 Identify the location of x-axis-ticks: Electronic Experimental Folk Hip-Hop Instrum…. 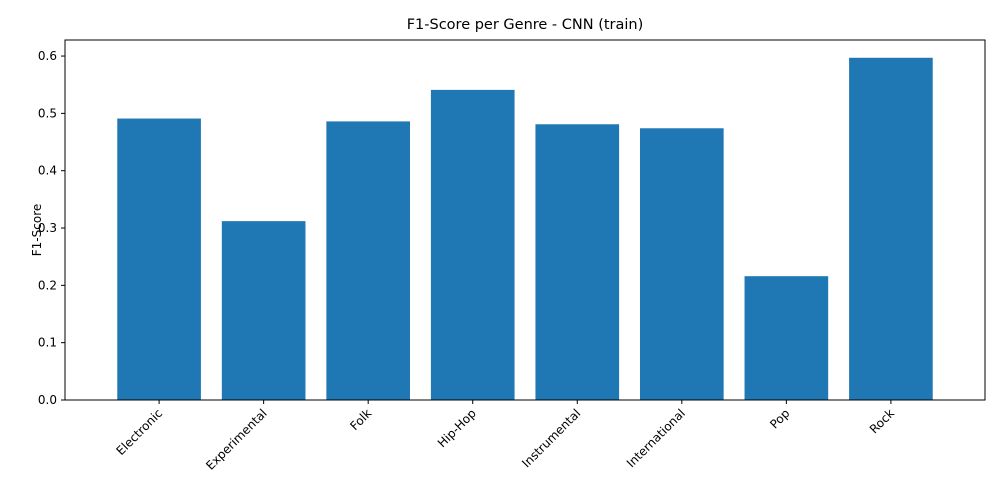
(505, 436).